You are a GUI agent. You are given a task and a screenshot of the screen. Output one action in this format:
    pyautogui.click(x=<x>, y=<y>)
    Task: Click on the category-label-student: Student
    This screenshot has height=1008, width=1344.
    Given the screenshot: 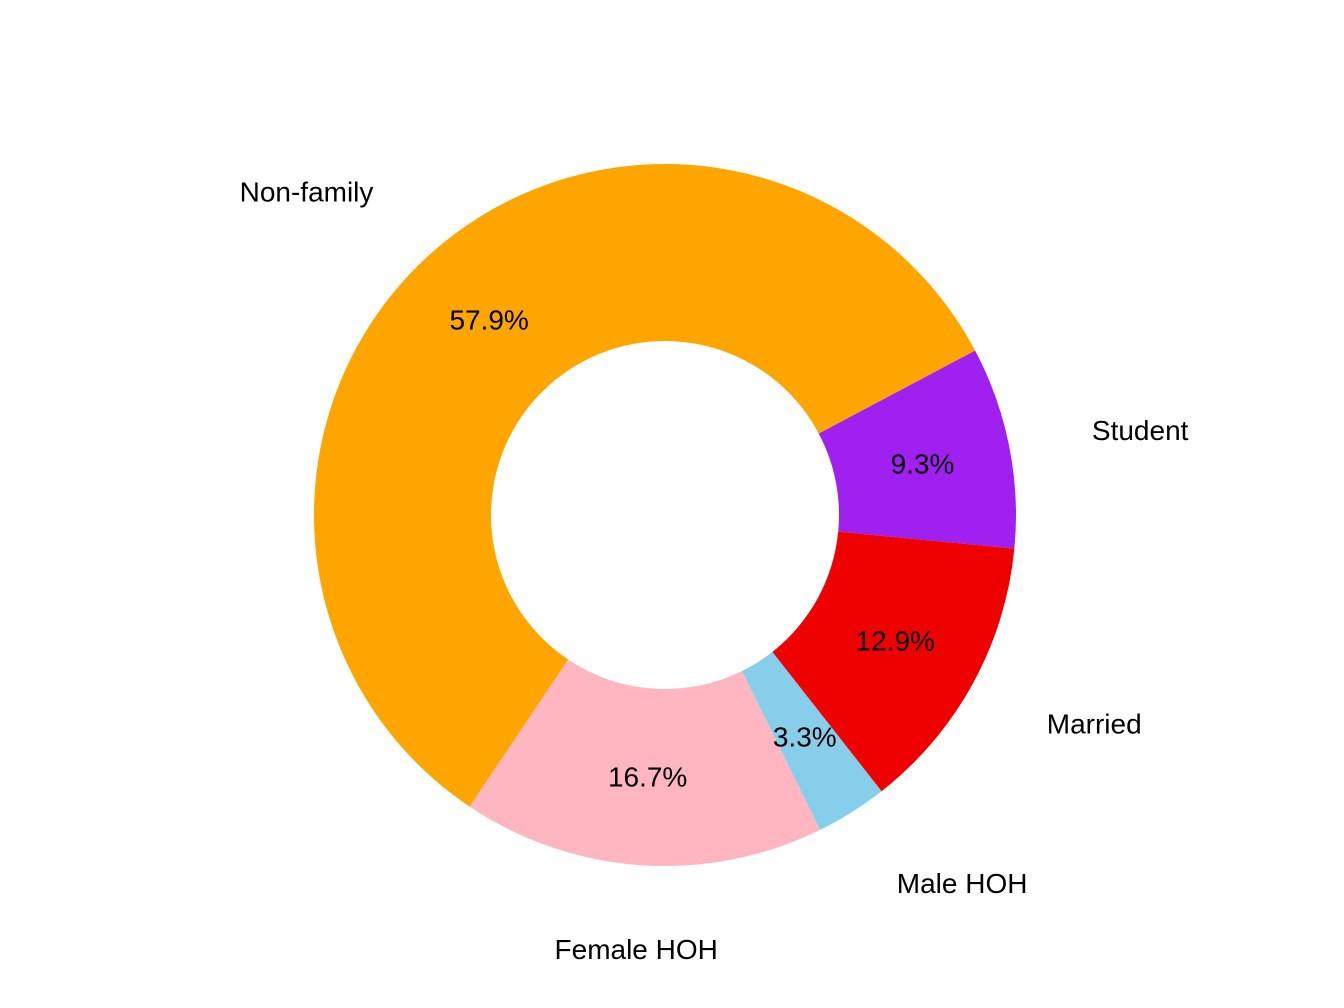 What is the action you would take?
    pyautogui.click(x=1140, y=430)
    